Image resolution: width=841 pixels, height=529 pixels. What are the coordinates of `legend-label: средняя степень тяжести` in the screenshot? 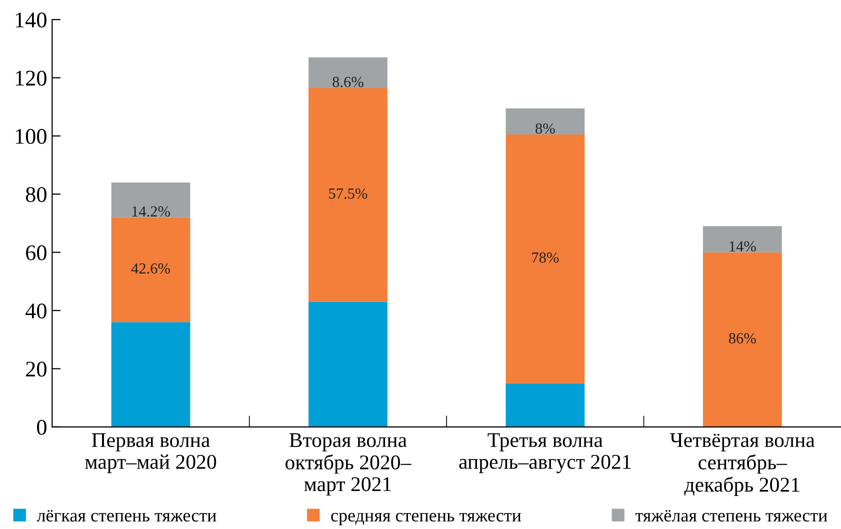 It's located at (426, 519).